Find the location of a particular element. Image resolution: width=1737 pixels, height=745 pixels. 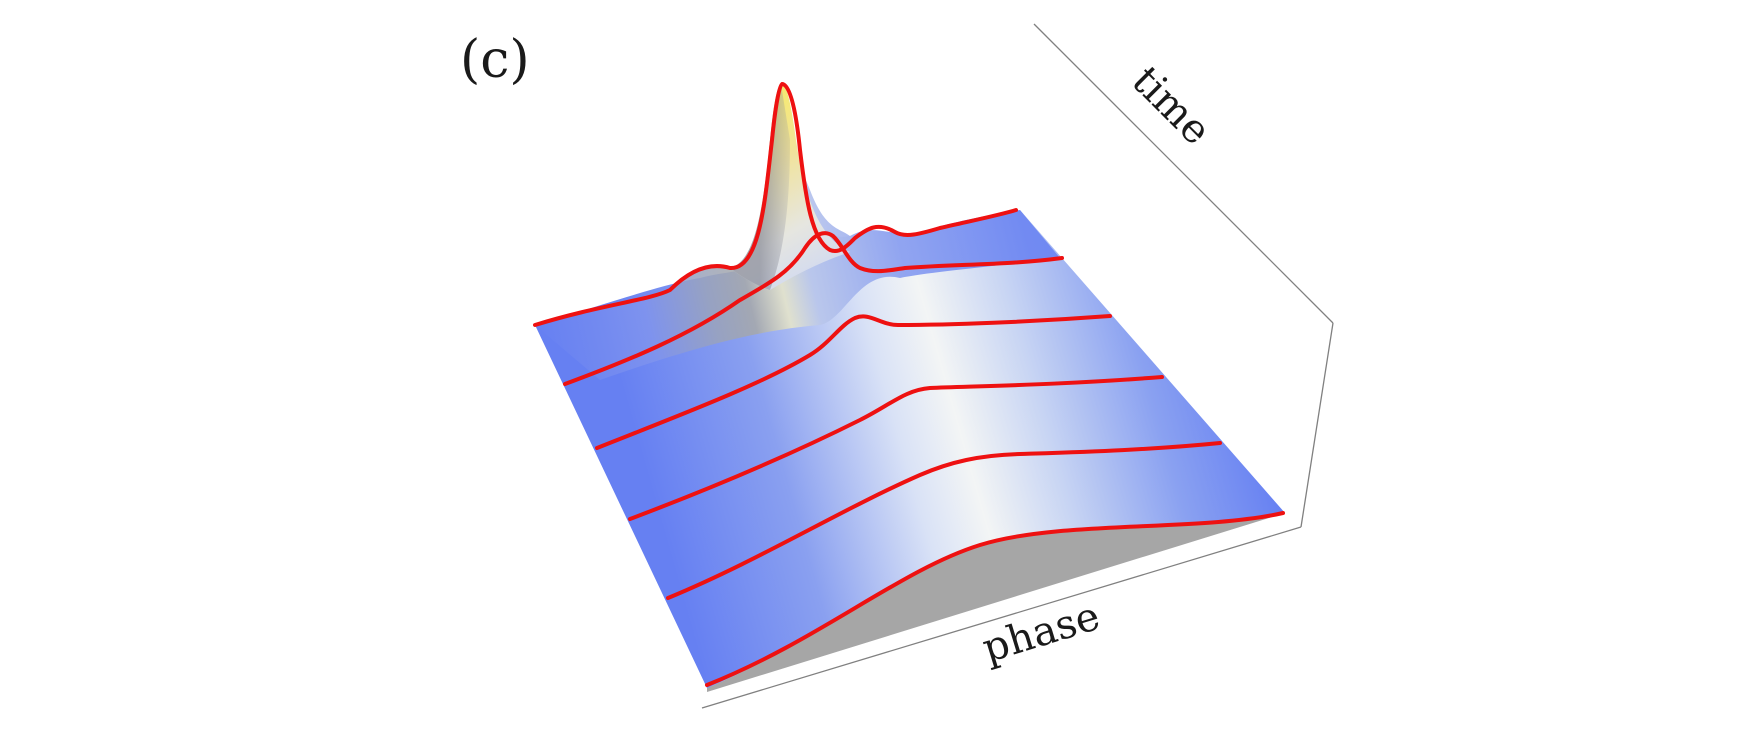

panel-label: (c) is located at coordinates (495, 60).